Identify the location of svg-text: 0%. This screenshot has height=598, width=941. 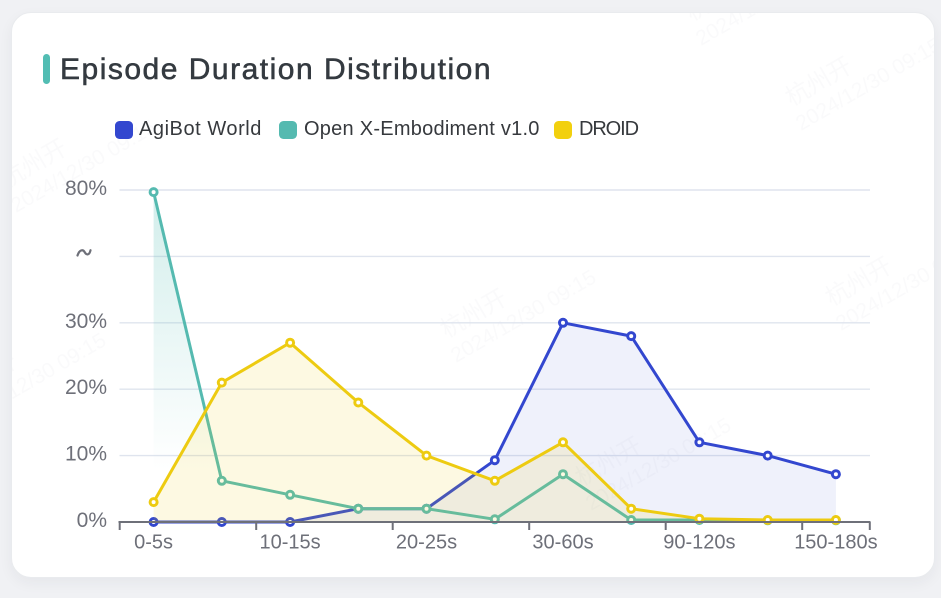
(92, 520).